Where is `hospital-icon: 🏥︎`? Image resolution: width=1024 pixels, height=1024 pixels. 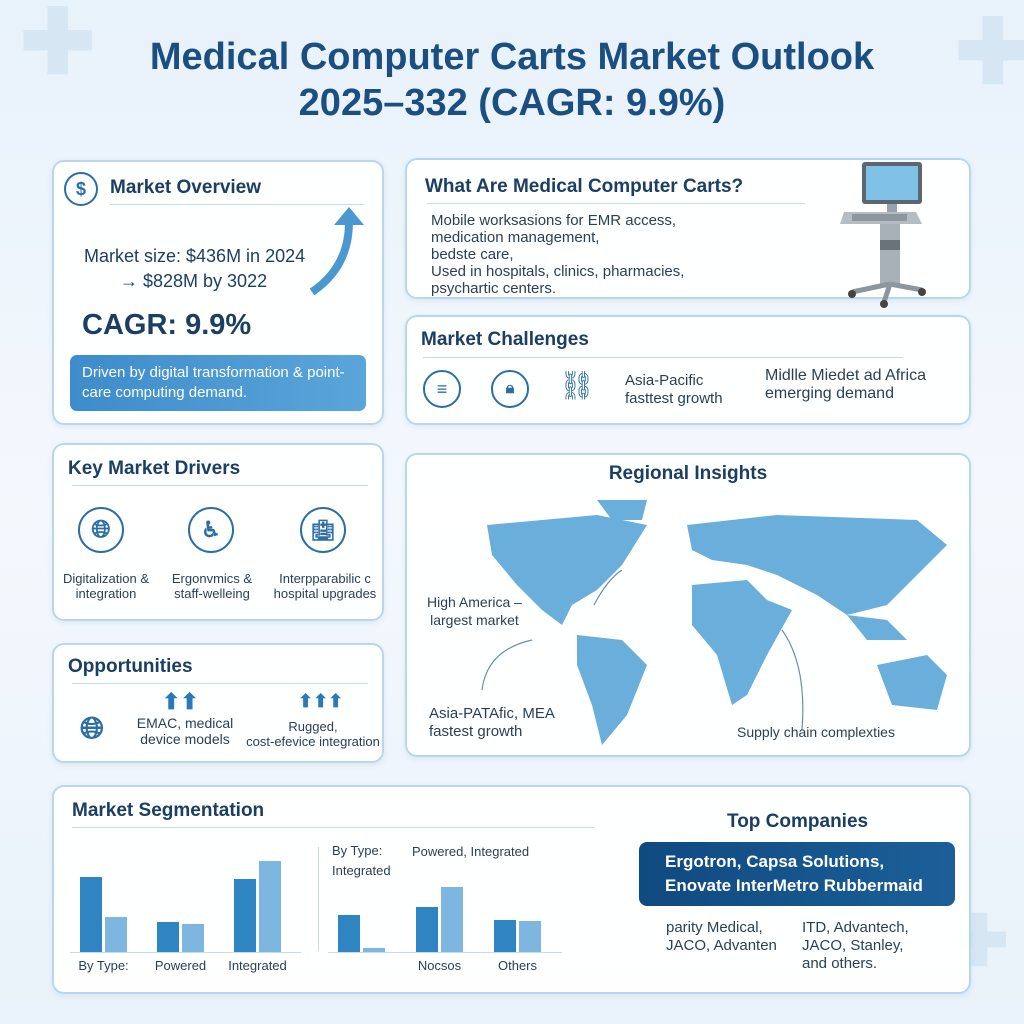 hospital-icon: 🏥︎ is located at coordinates (323, 530).